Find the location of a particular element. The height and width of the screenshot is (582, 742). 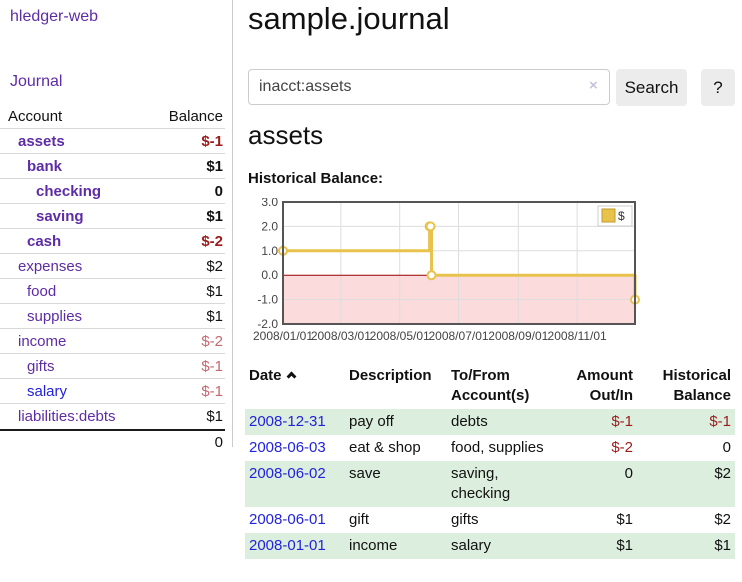

transaction-date-link: 2008-06-03 is located at coordinates (287, 447).